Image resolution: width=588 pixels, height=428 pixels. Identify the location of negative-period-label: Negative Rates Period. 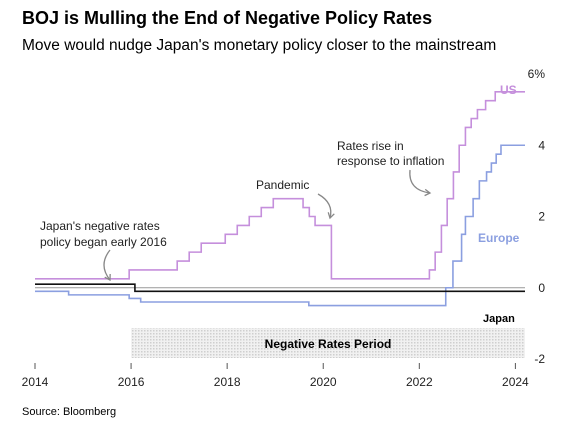
(328, 344).